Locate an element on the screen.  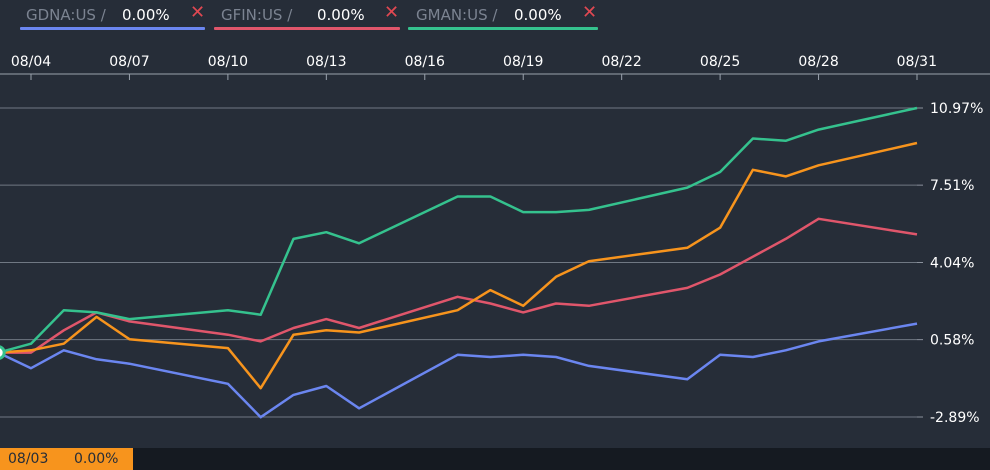
y-tick-label: 10.97% is located at coordinates (956, 109).